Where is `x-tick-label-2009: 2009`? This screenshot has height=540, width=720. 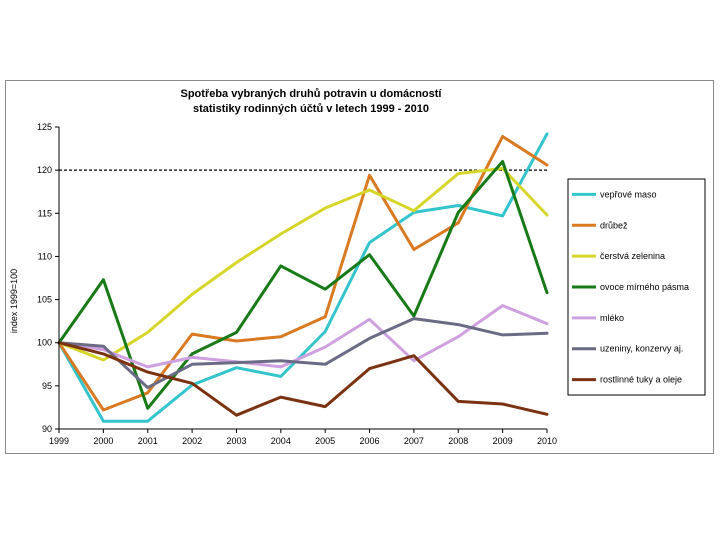 x-tick-label-2009: 2009 is located at coordinates (503, 441).